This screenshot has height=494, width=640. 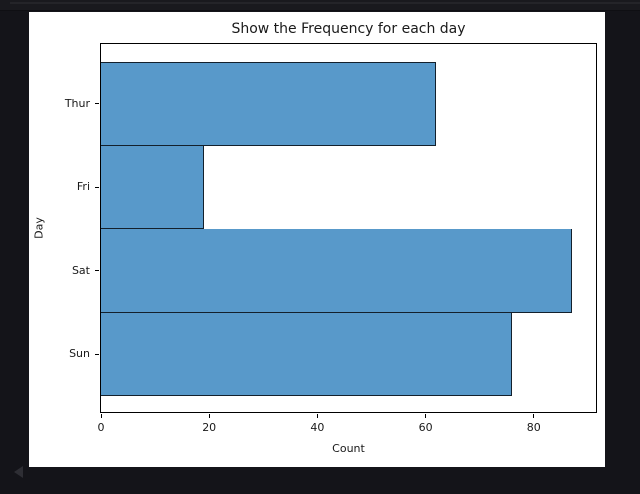 I want to click on x-tick-label-40: 40, so click(x=317, y=427).